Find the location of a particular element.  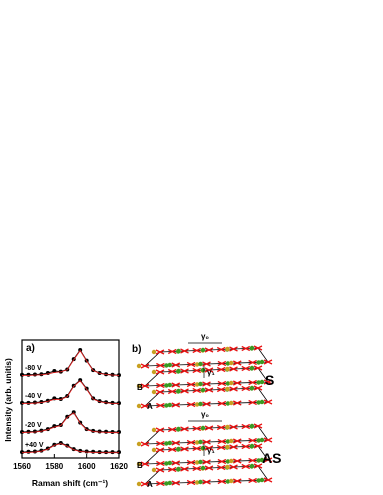

series-label: -40 V is located at coordinates (33, 396).